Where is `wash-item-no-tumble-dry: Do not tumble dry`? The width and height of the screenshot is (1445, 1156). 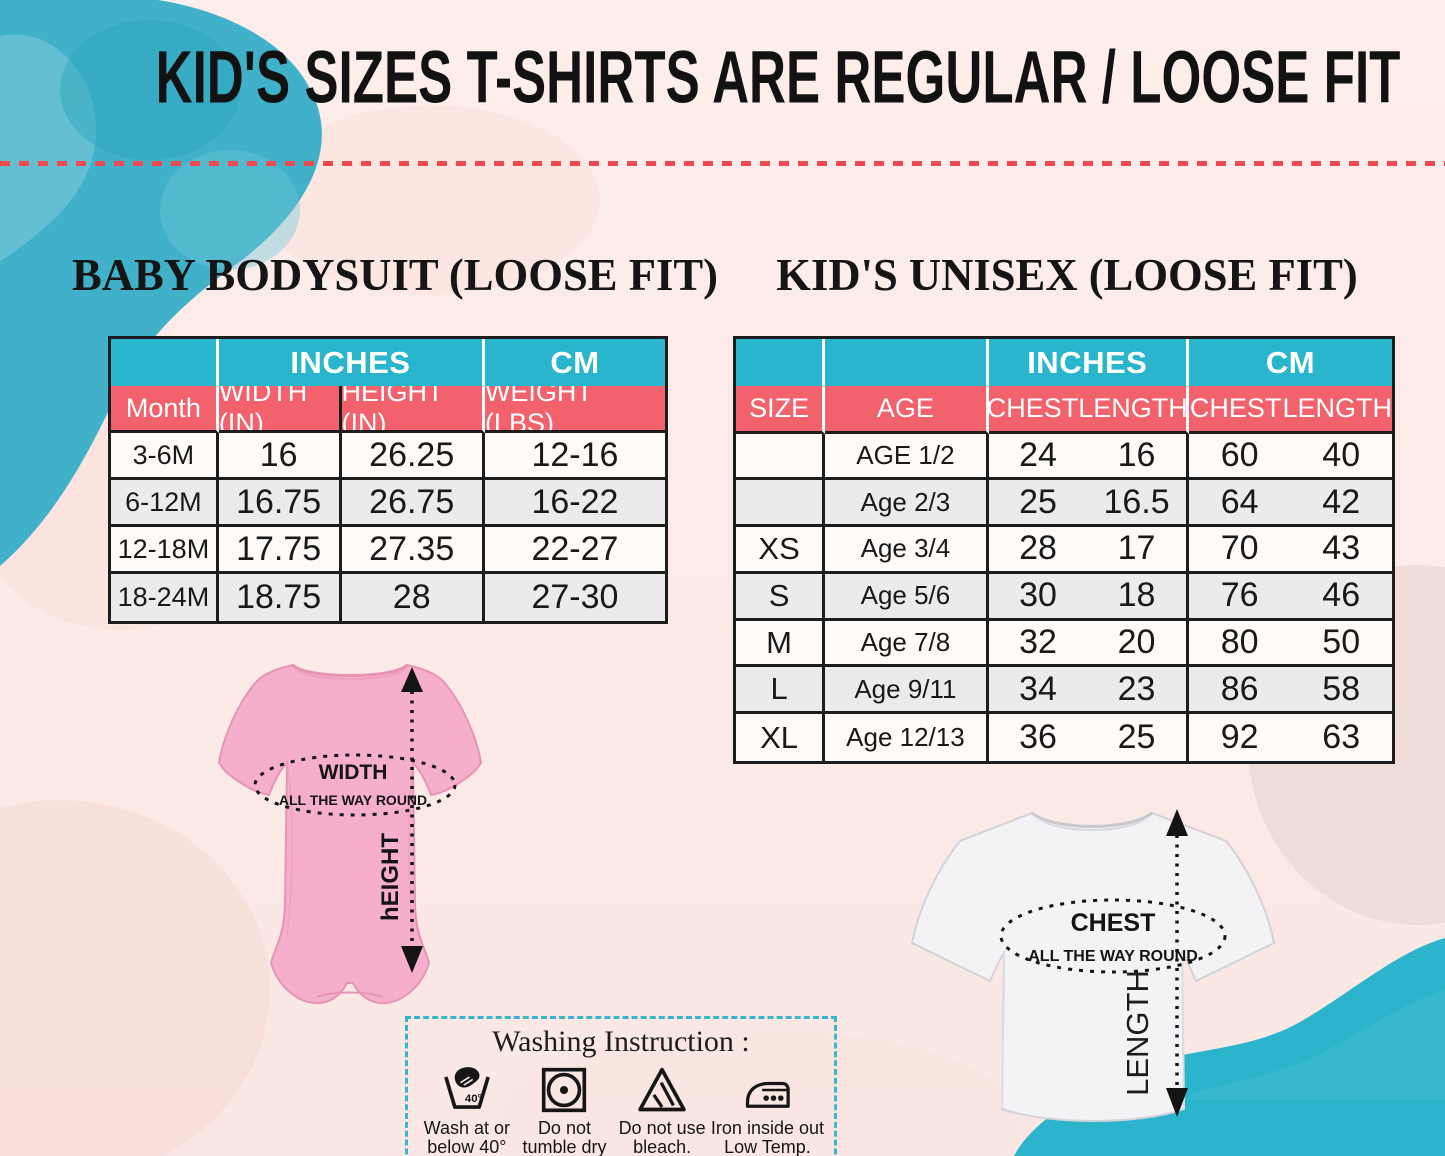 wash-item-no-tumble-dry: Do not tumble dry is located at coordinates (565, 1110).